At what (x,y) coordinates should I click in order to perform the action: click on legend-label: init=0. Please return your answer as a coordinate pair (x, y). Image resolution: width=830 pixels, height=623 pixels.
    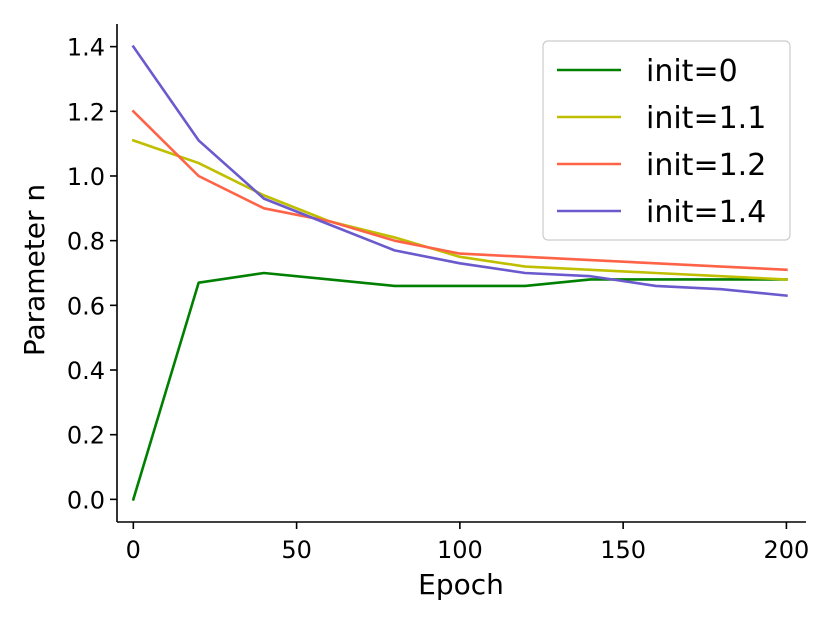
    Looking at the image, I should click on (692, 71).